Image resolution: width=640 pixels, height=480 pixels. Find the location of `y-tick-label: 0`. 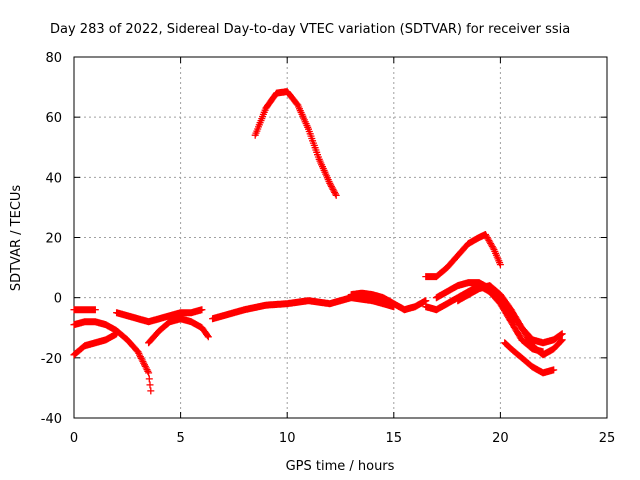

y-tick-label: 0 is located at coordinates (58, 299).